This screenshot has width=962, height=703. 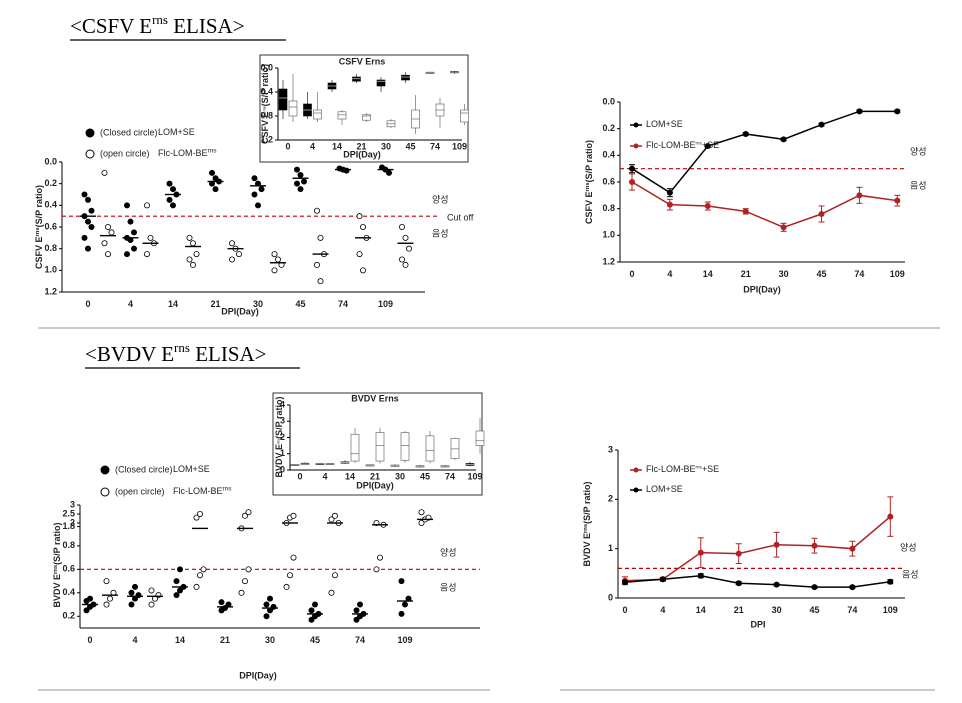 What do you see at coordinates (375, 485) in the screenshot?
I see `x-axis-label: DPI(Day)` at bounding box center [375, 485].